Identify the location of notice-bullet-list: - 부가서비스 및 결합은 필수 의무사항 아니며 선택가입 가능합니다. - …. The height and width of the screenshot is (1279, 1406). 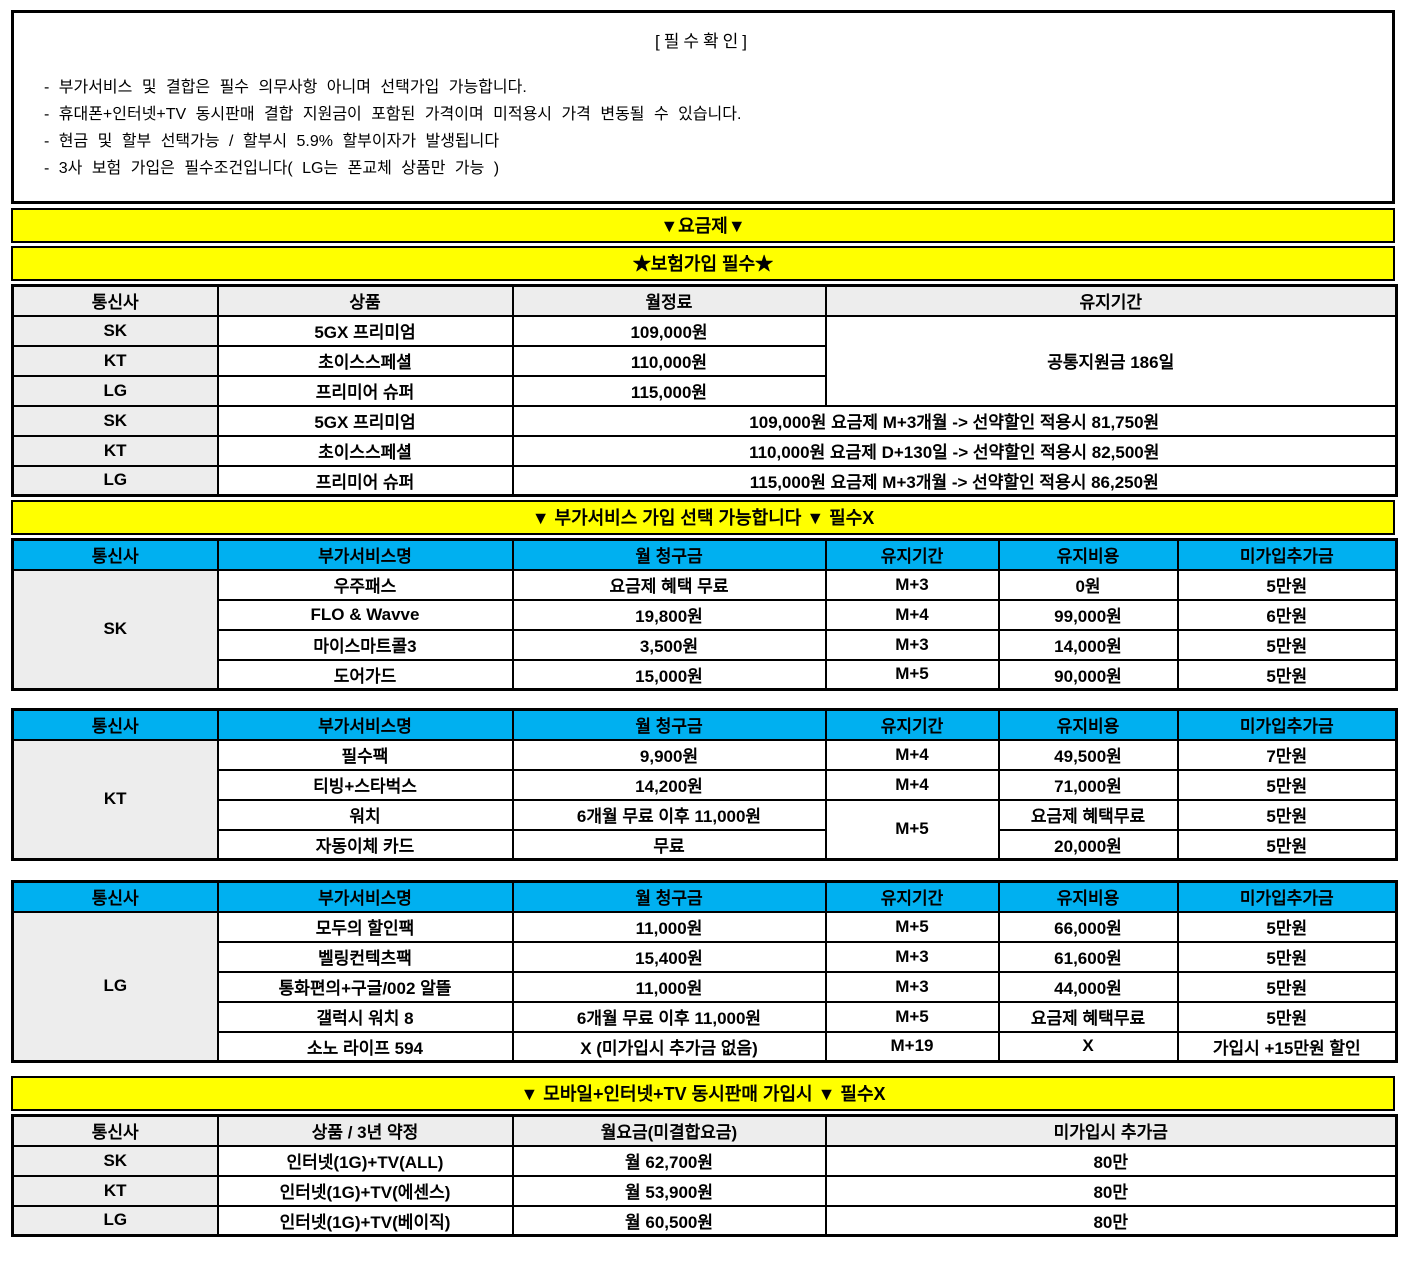
(703, 128).